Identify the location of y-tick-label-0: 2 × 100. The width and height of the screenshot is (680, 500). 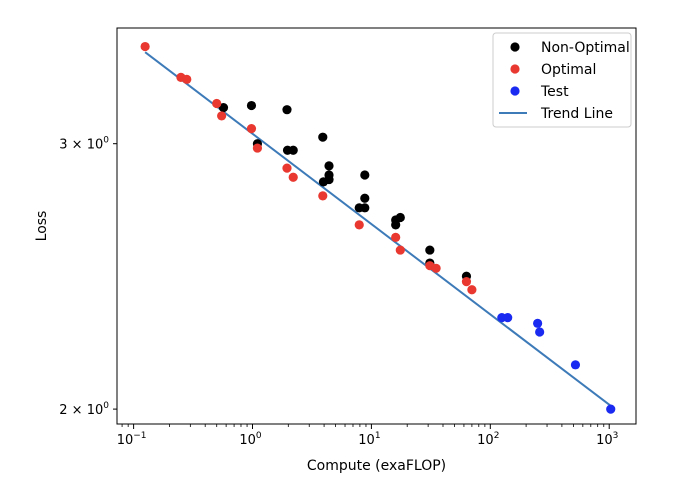
(84, 409).